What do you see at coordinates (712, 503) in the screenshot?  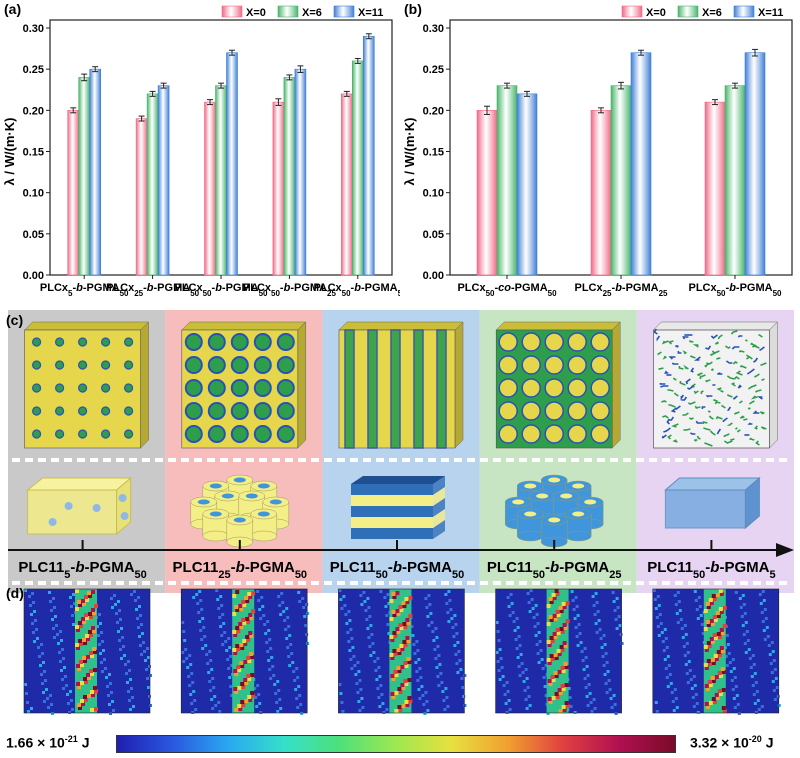 I see `model-disordered` at bounding box center [712, 503].